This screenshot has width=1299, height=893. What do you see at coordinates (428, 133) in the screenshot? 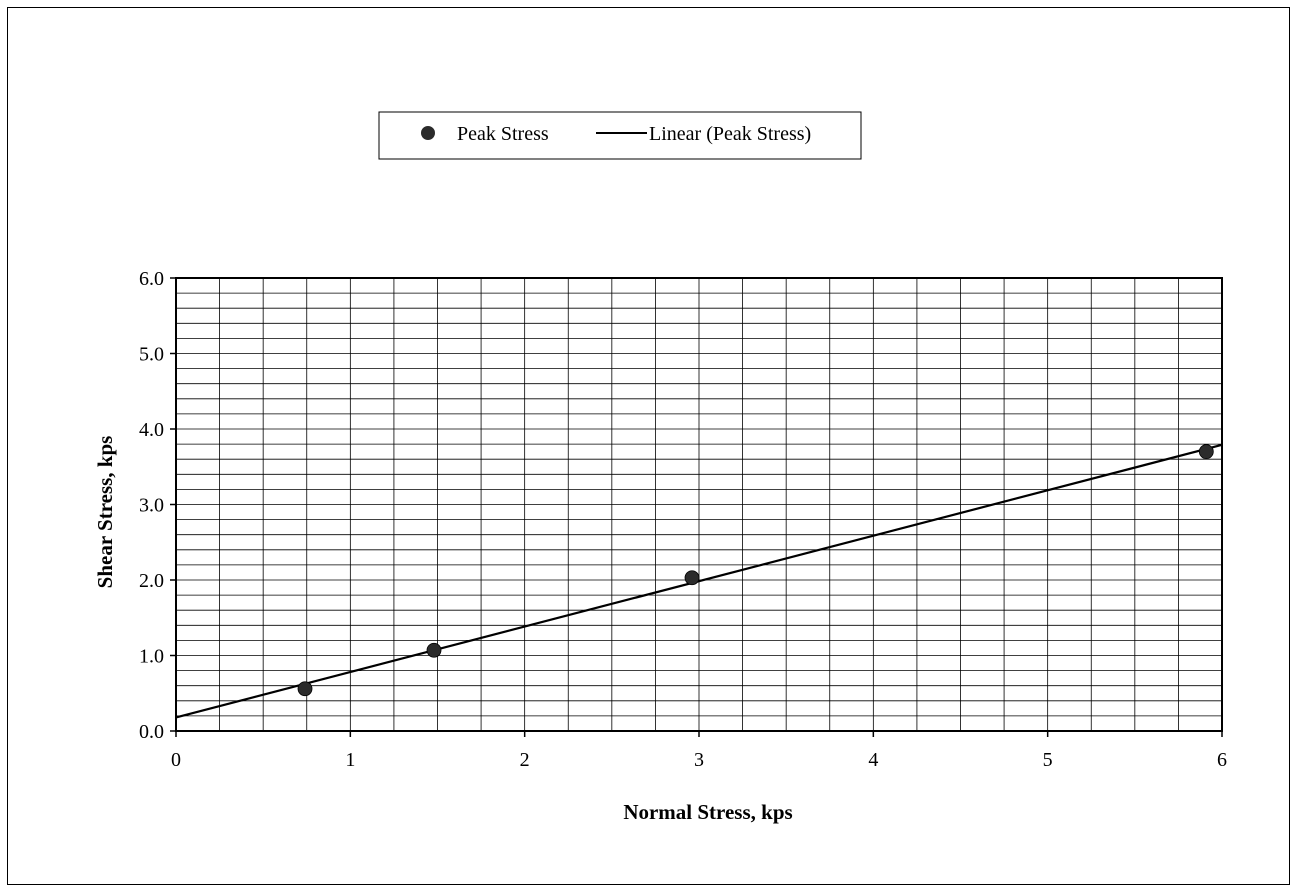
I see `legend-marker-peak-stress` at bounding box center [428, 133].